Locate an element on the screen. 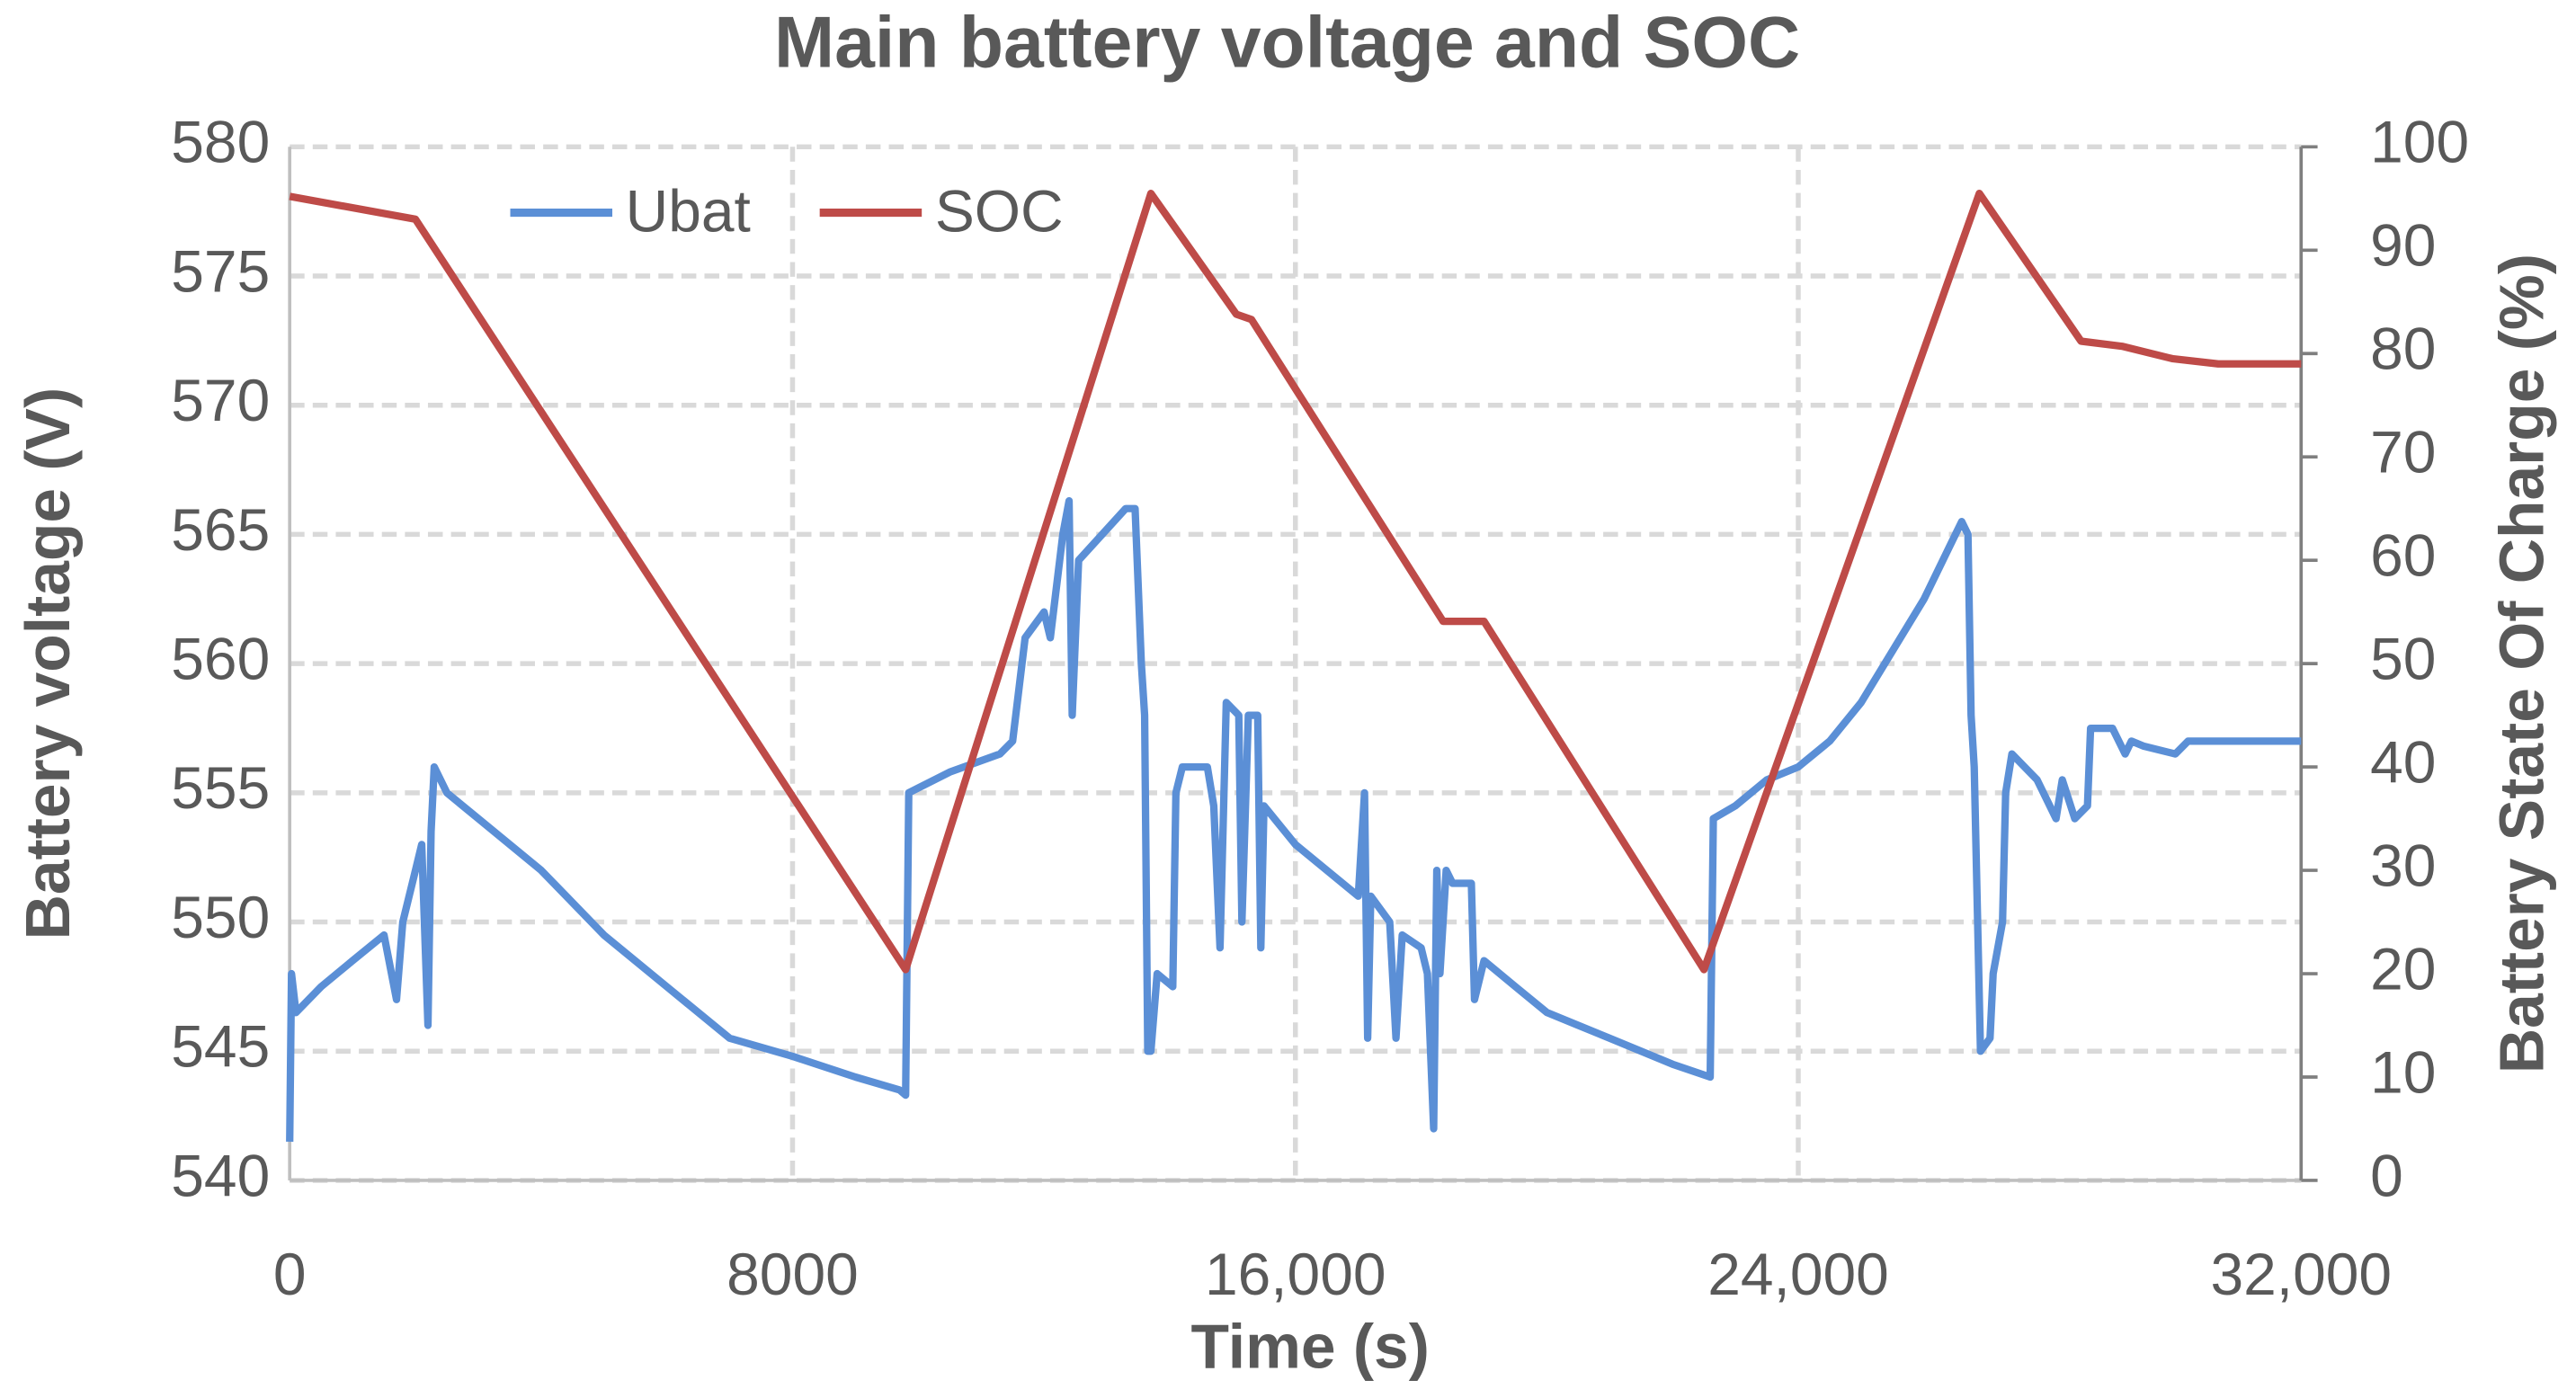 The height and width of the screenshot is (1398, 2576). y-tick-label: 560 is located at coordinates (221, 659).